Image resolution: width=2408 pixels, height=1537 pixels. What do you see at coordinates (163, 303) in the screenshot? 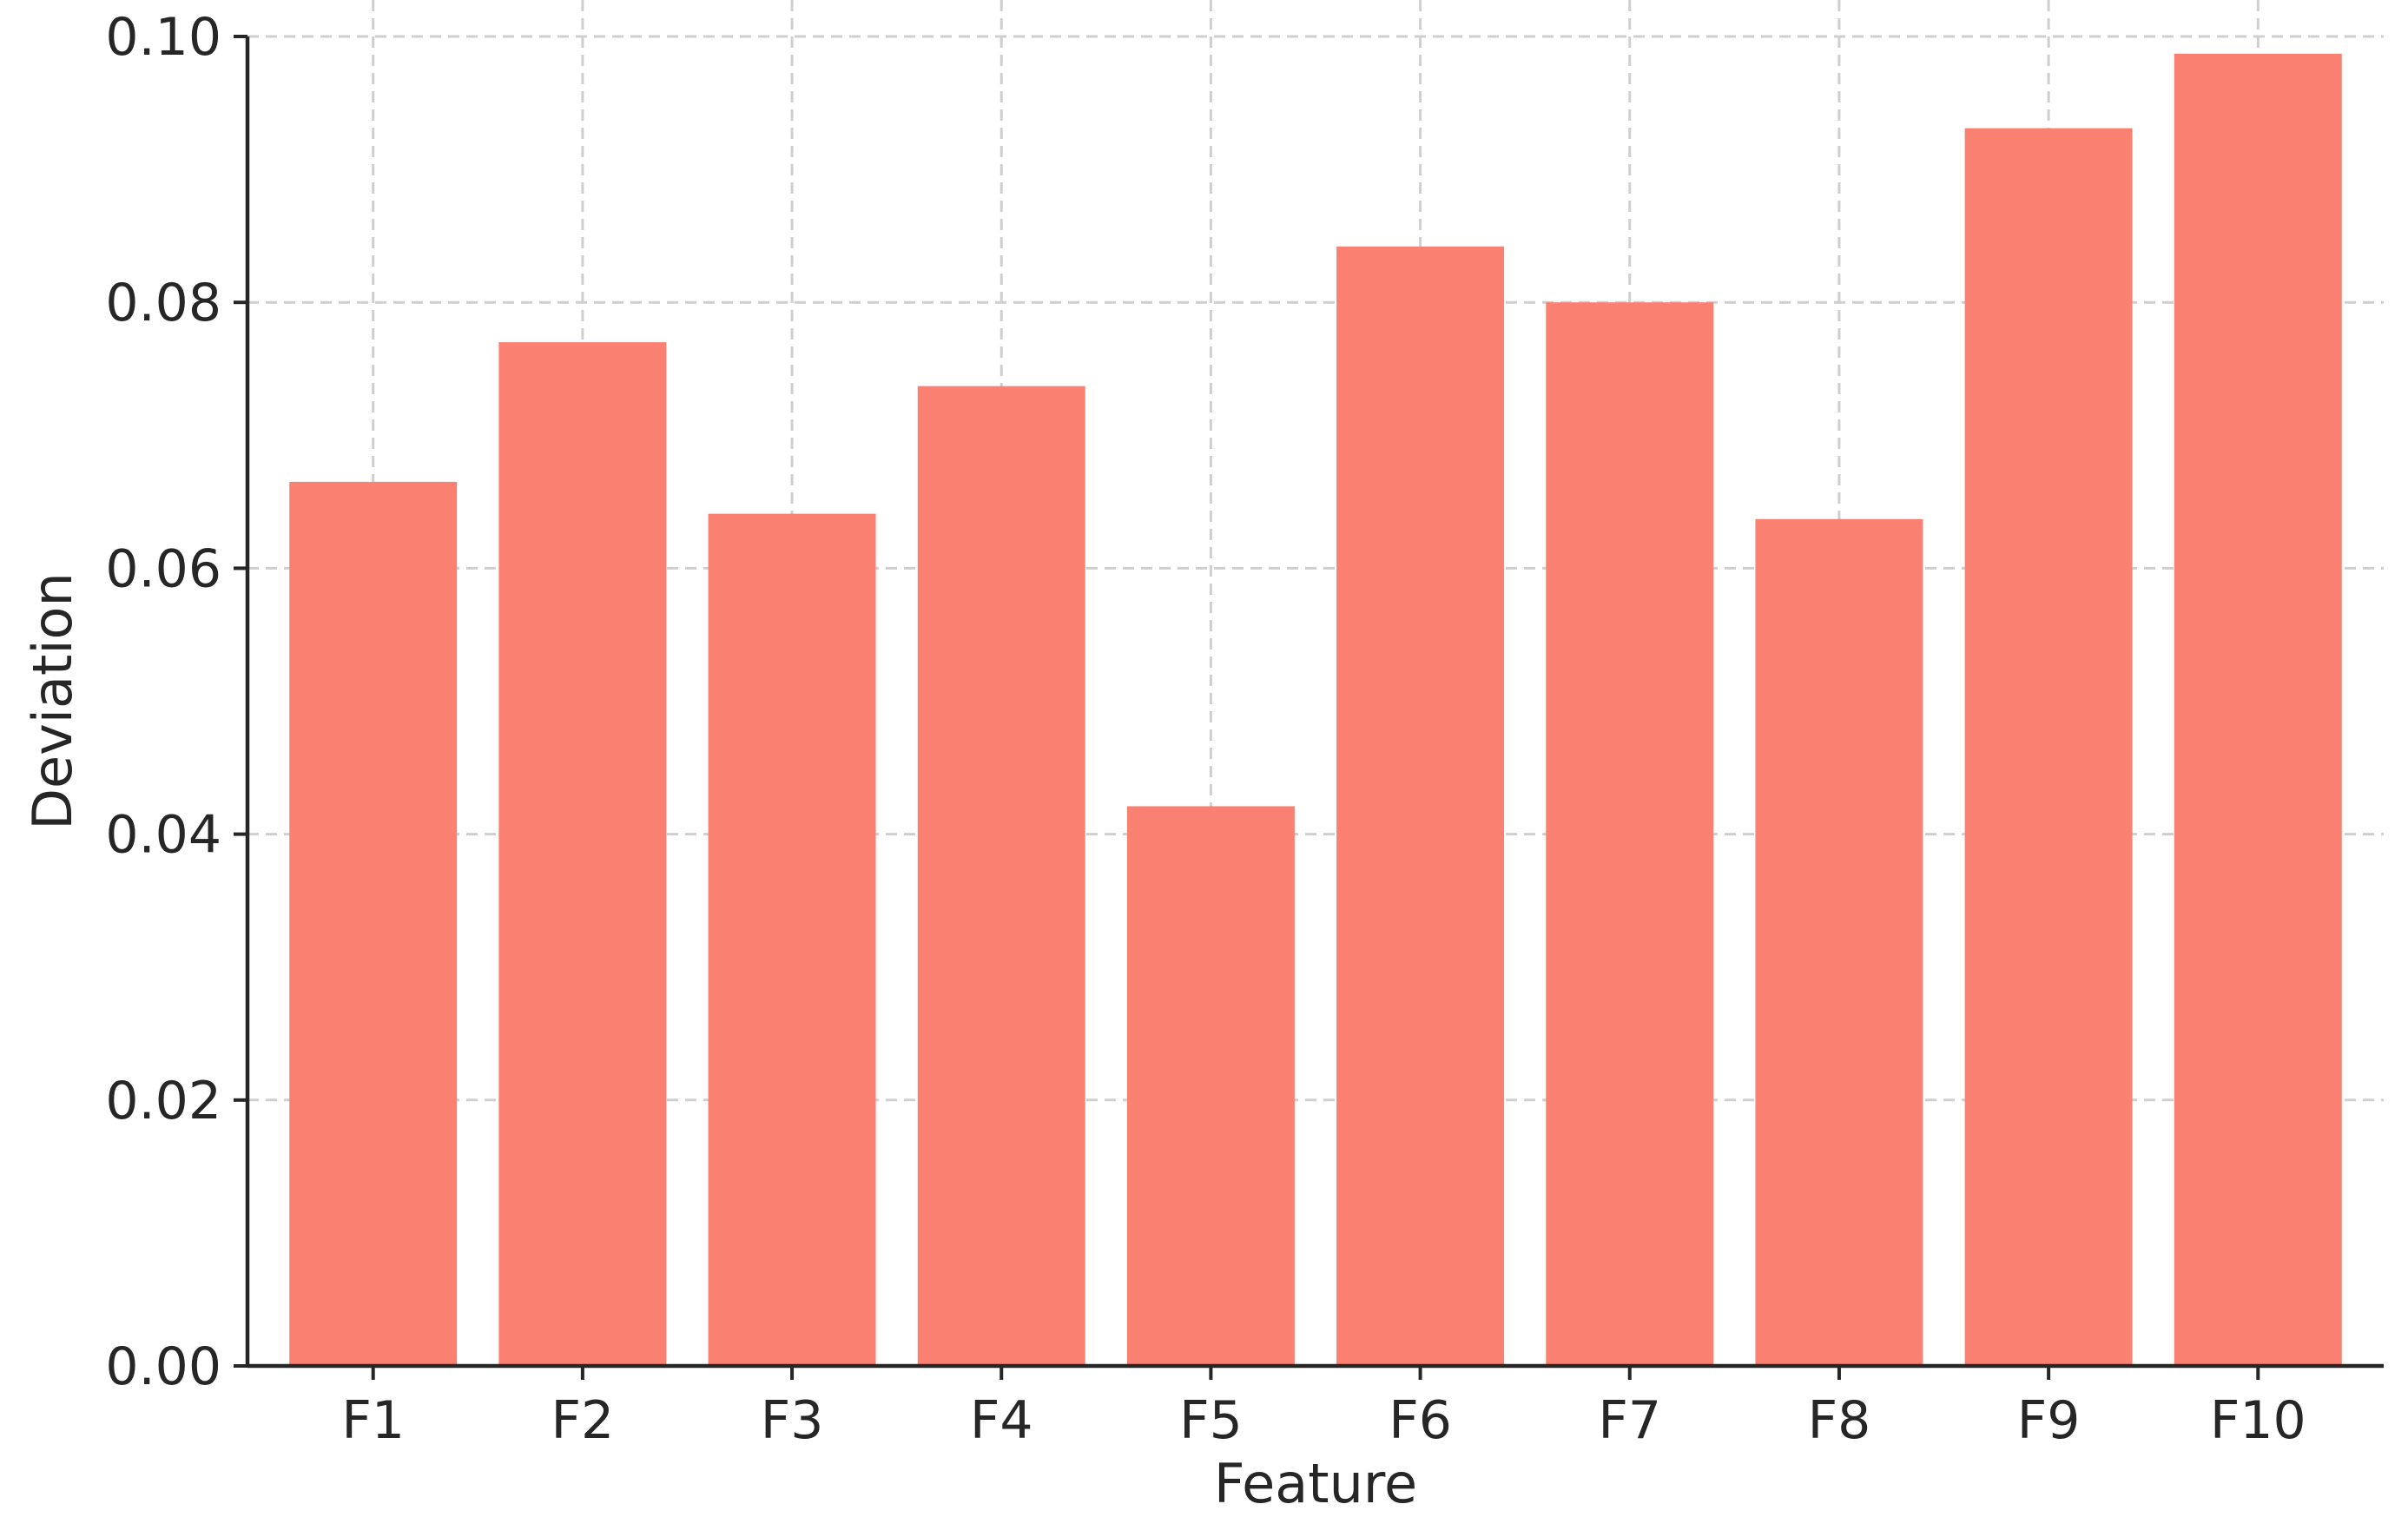
I see `y-tick-label: 0.08` at bounding box center [163, 303].